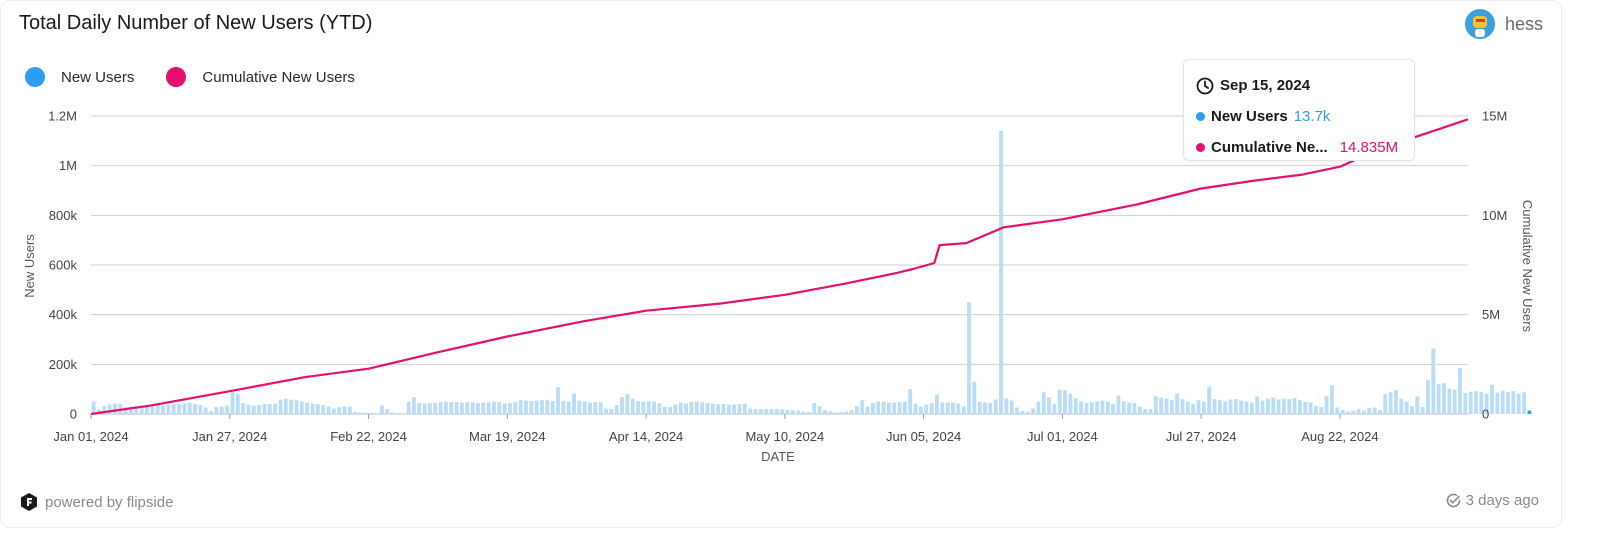 This screenshot has width=1600, height=538. Describe the element at coordinates (1494, 116) in the screenshot. I see `y-tick-label-right: 15M` at that location.